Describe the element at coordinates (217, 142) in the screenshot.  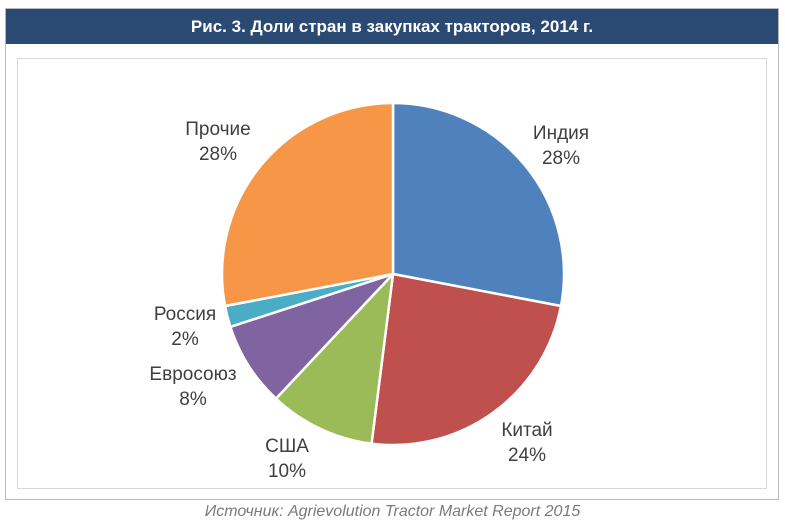
I see `slice-label-other: Прочие 28%` at that location.